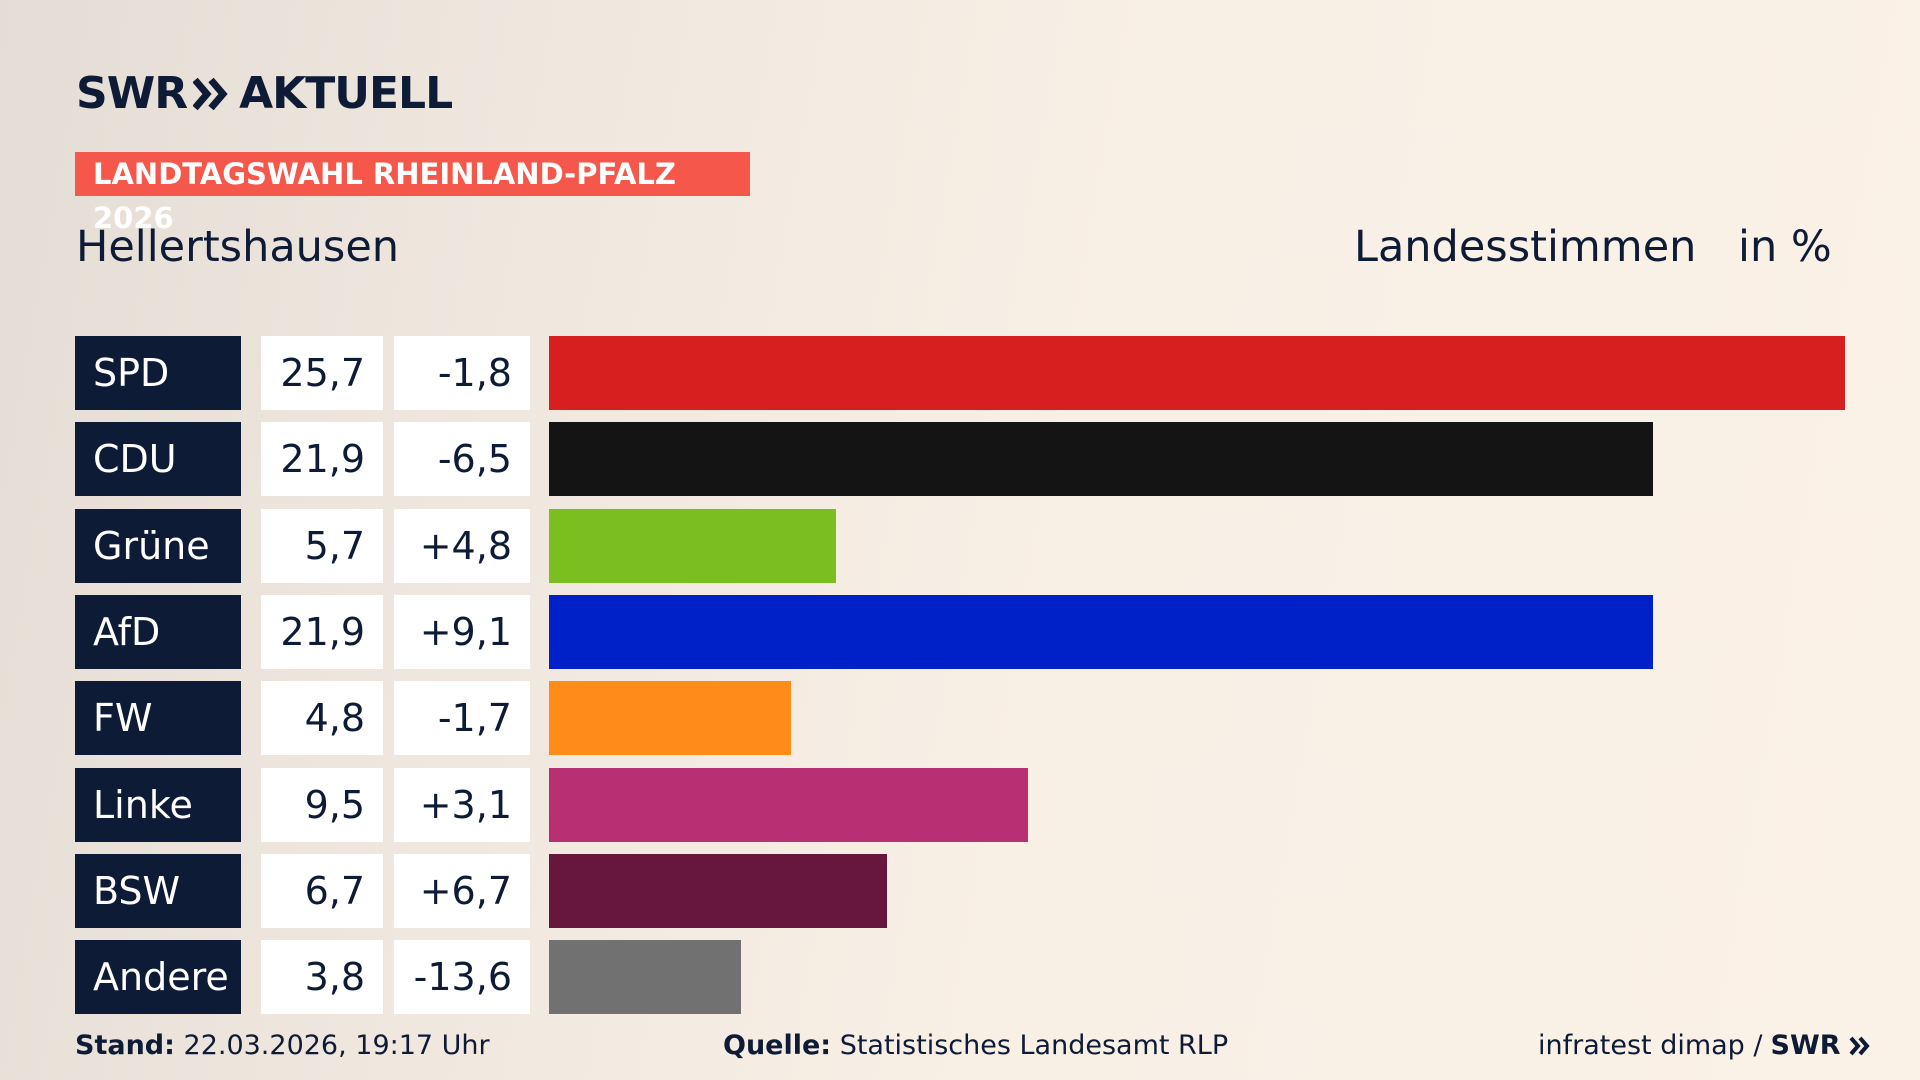  Describe the element at coordinates (322, 977) in the screenshot. I see `value-label: 3,8` at that location.